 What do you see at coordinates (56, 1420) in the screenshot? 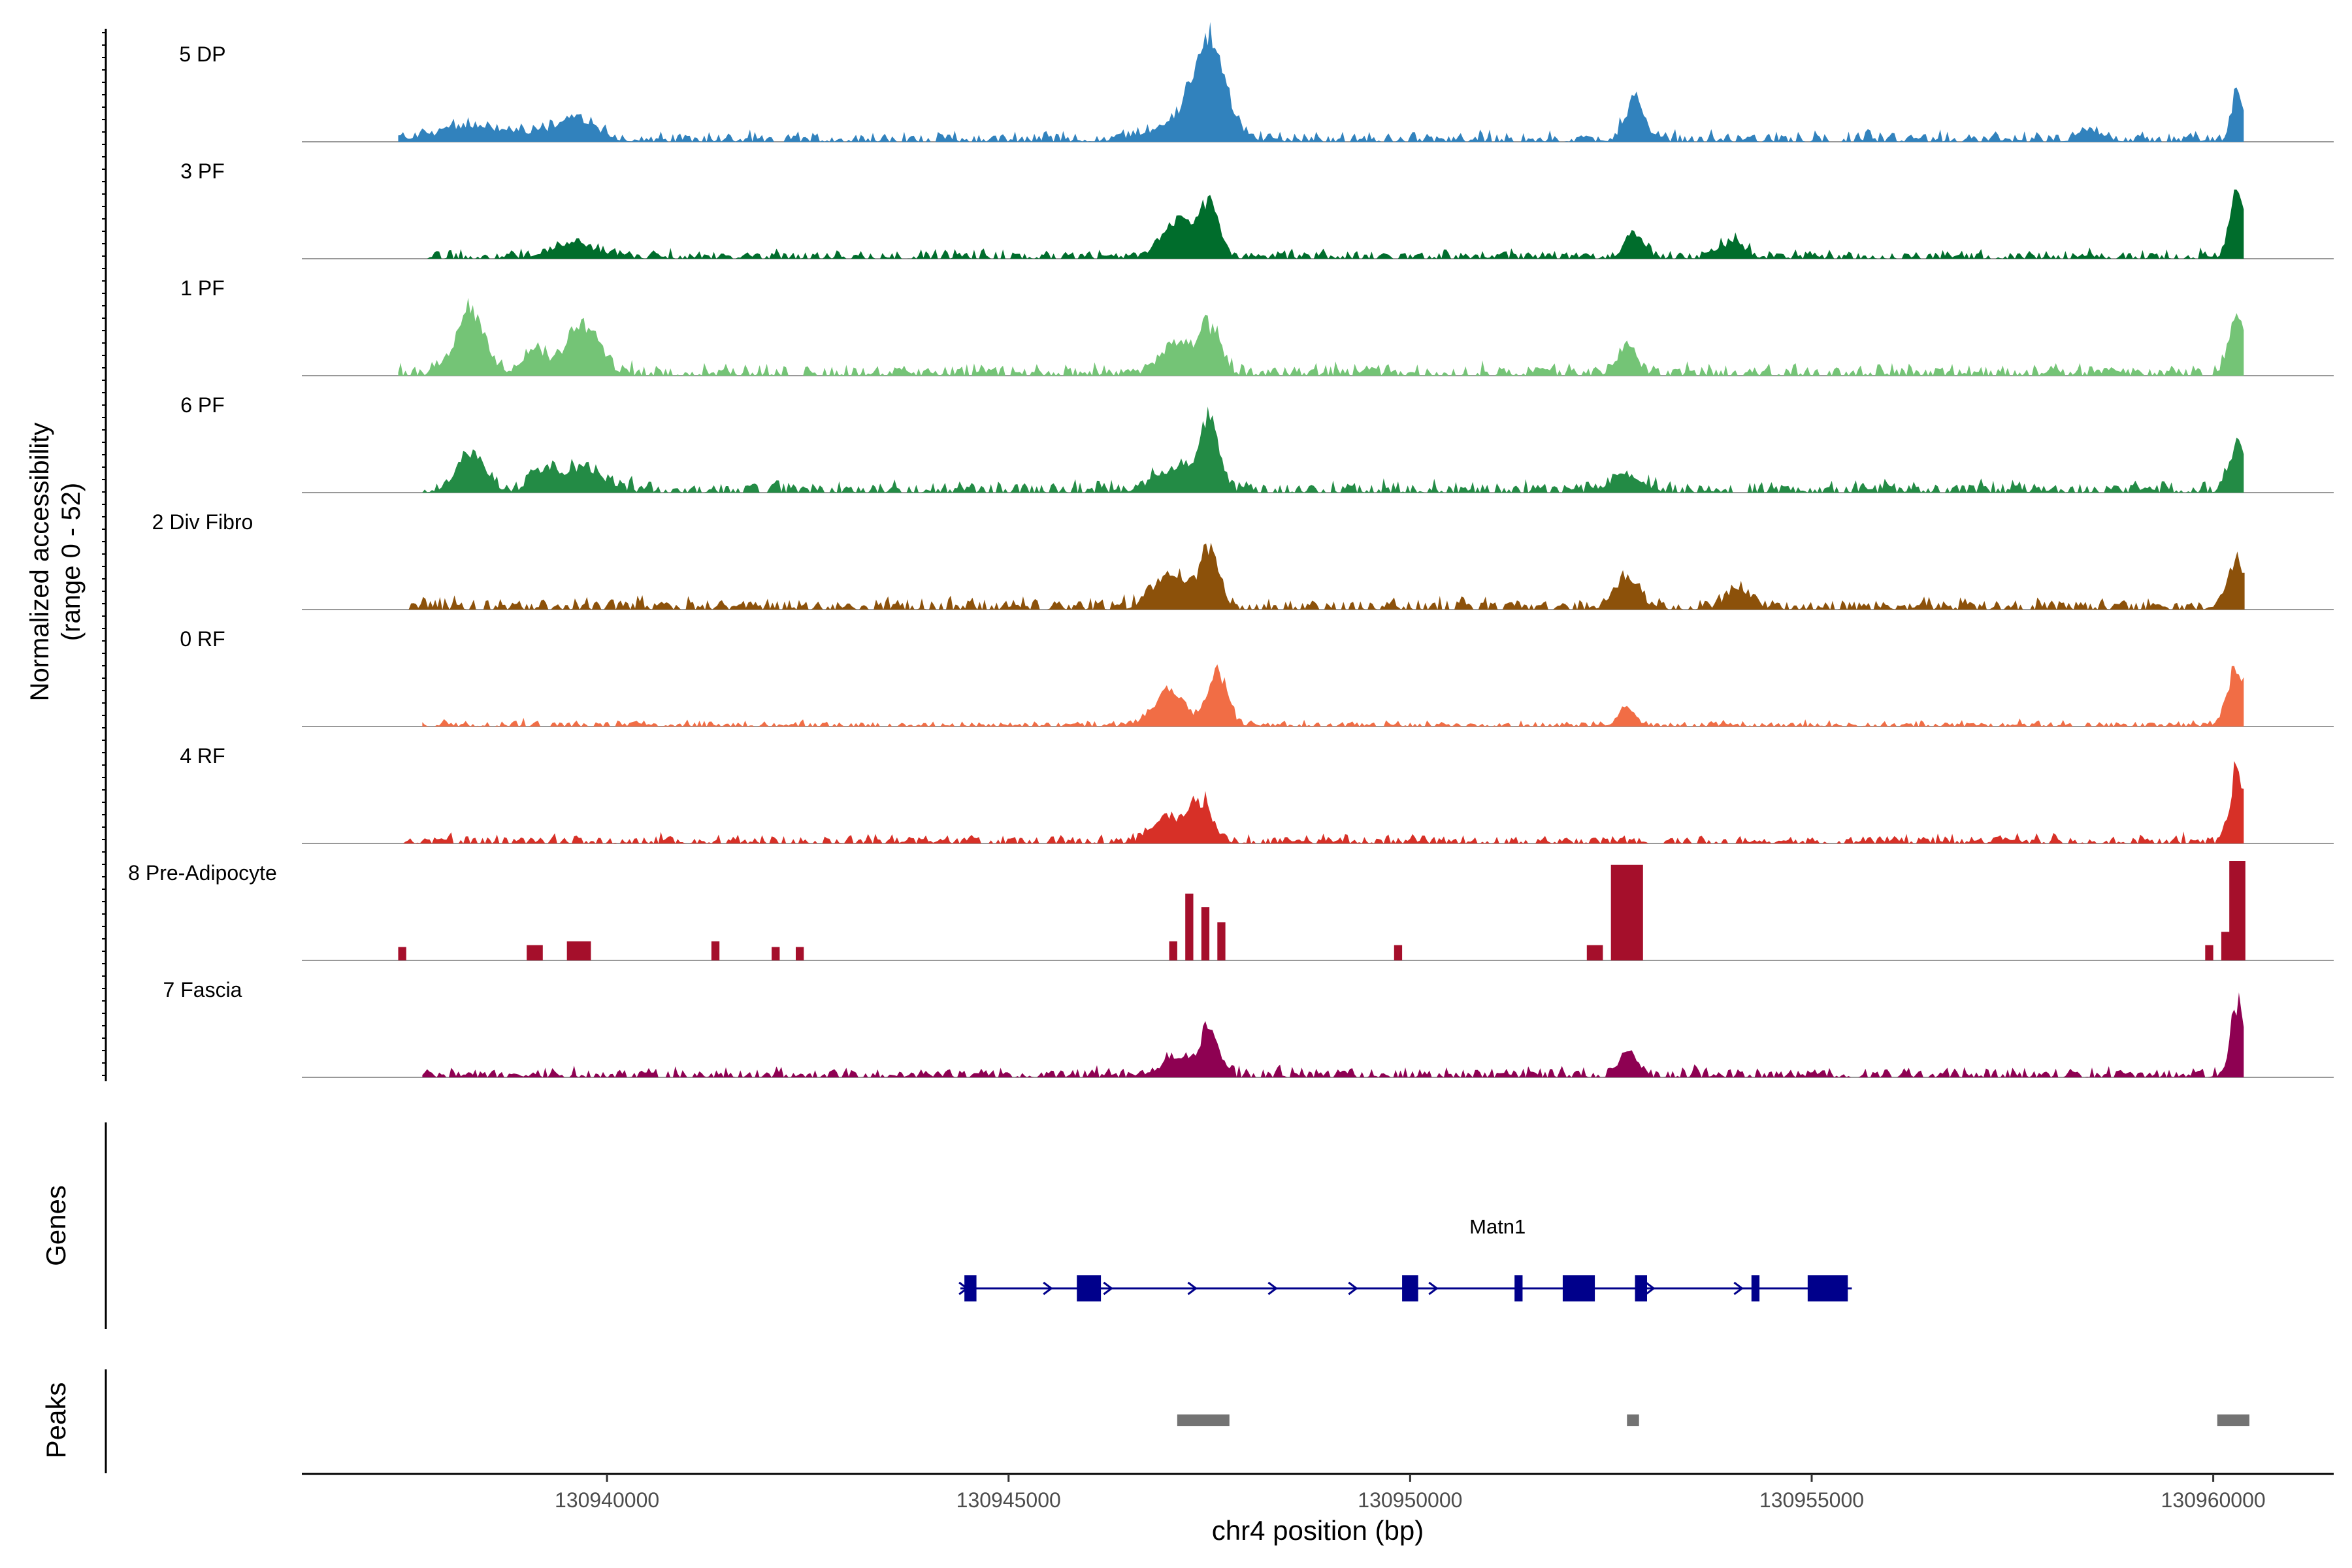
I see `peaks-axis-title: Peaks` at bounding box center [56, 1420].